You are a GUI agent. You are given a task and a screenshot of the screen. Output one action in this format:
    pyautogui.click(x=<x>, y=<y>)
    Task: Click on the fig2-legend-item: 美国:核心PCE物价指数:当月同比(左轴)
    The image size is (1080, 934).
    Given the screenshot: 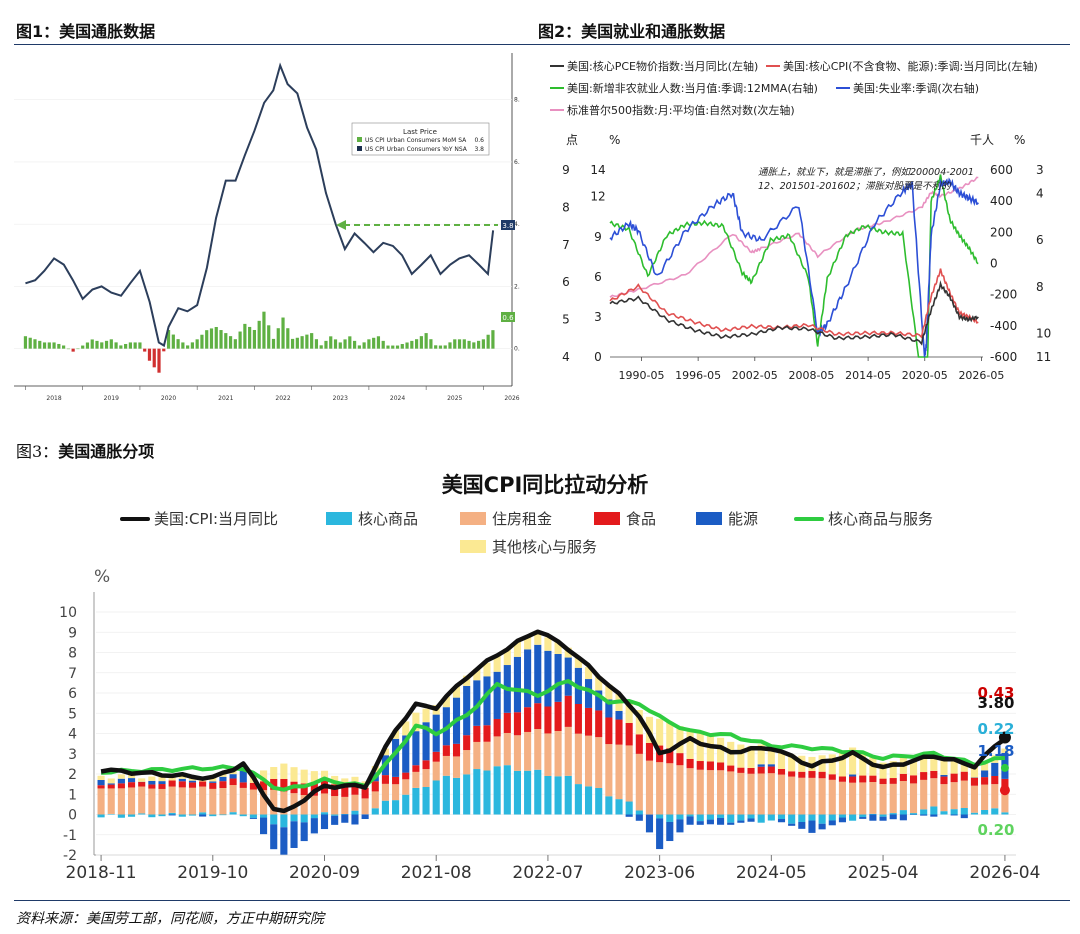 What is the action you would take?
    pyautogui.click(x=654, y=66)
    